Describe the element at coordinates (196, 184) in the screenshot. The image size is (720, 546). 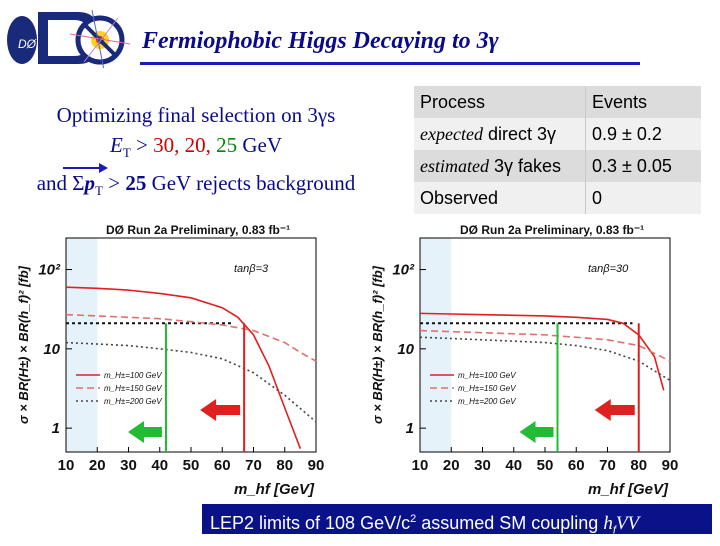
I see `selection-line-3: and ΣpT > 25 GeV rejects background` at that location.